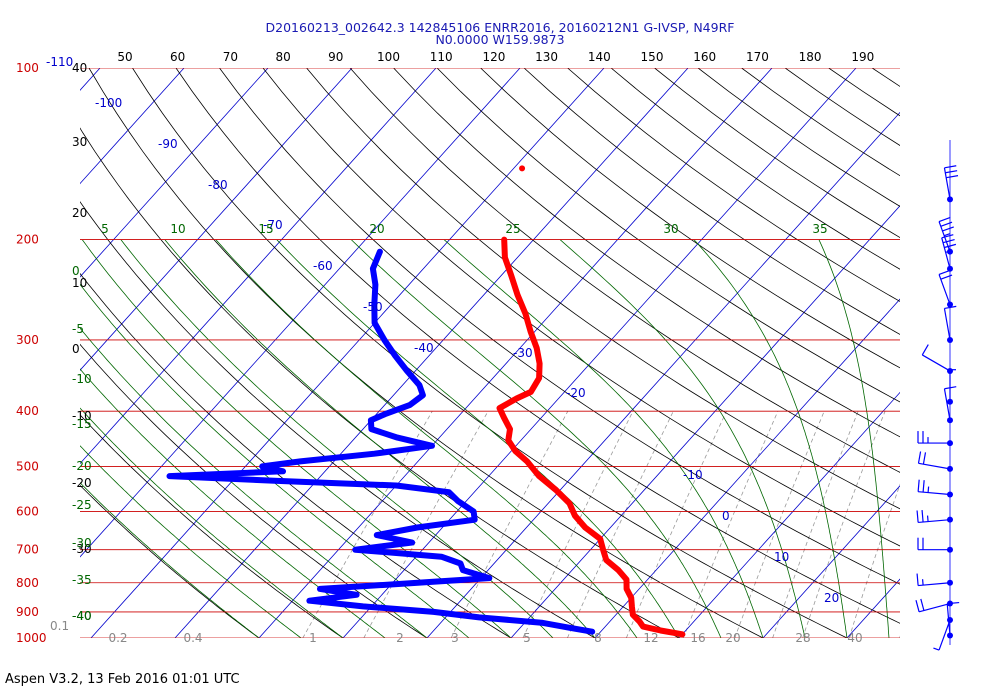 The image size is (1000, 700). Describe the element at coordinates (82, 379) in the screenshot. I see `moist-adiabat-label: -10` at that location.